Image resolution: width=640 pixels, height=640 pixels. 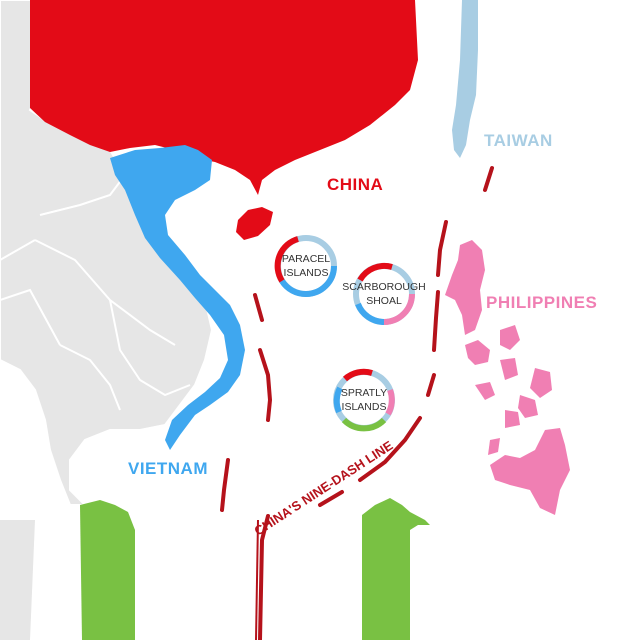 What do you see at coordinates (364, 393) in the screenshot?
I see `spratly-label-line1: SPRATLY` at bounding box center [364, 393].